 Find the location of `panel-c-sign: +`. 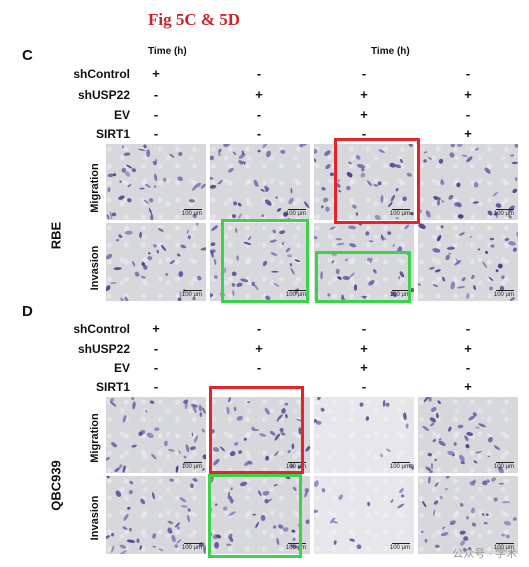

panel-c-sign: + is located at coordinates (364, 94).